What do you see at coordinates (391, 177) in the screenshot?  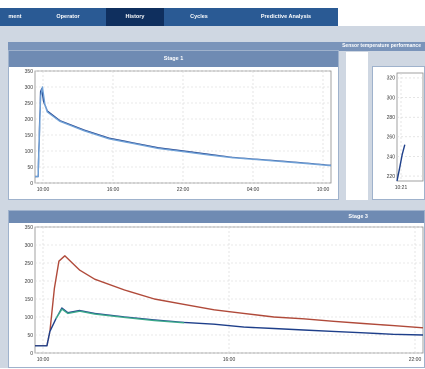 I see `y-tick-label: 220` at bounding box center [391, 177].